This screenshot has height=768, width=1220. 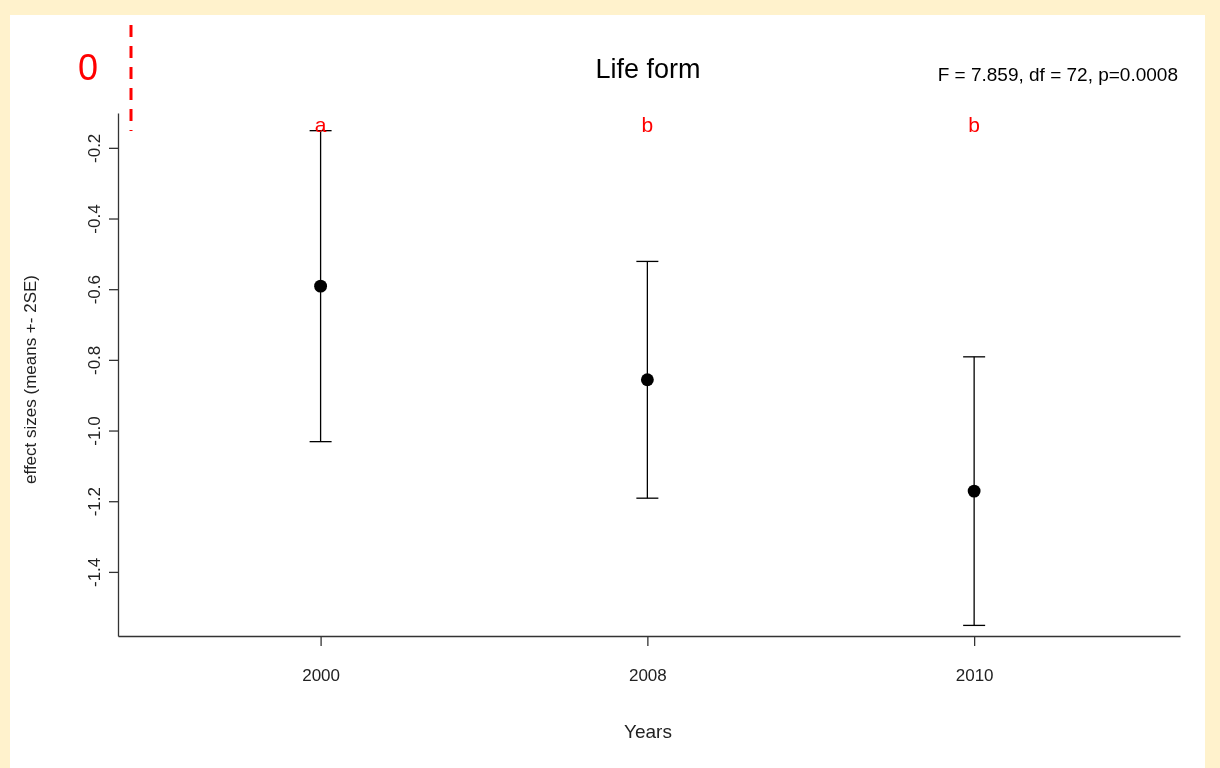 I want to click on y-tick-label: -0.6, so click(x=94, y=290).